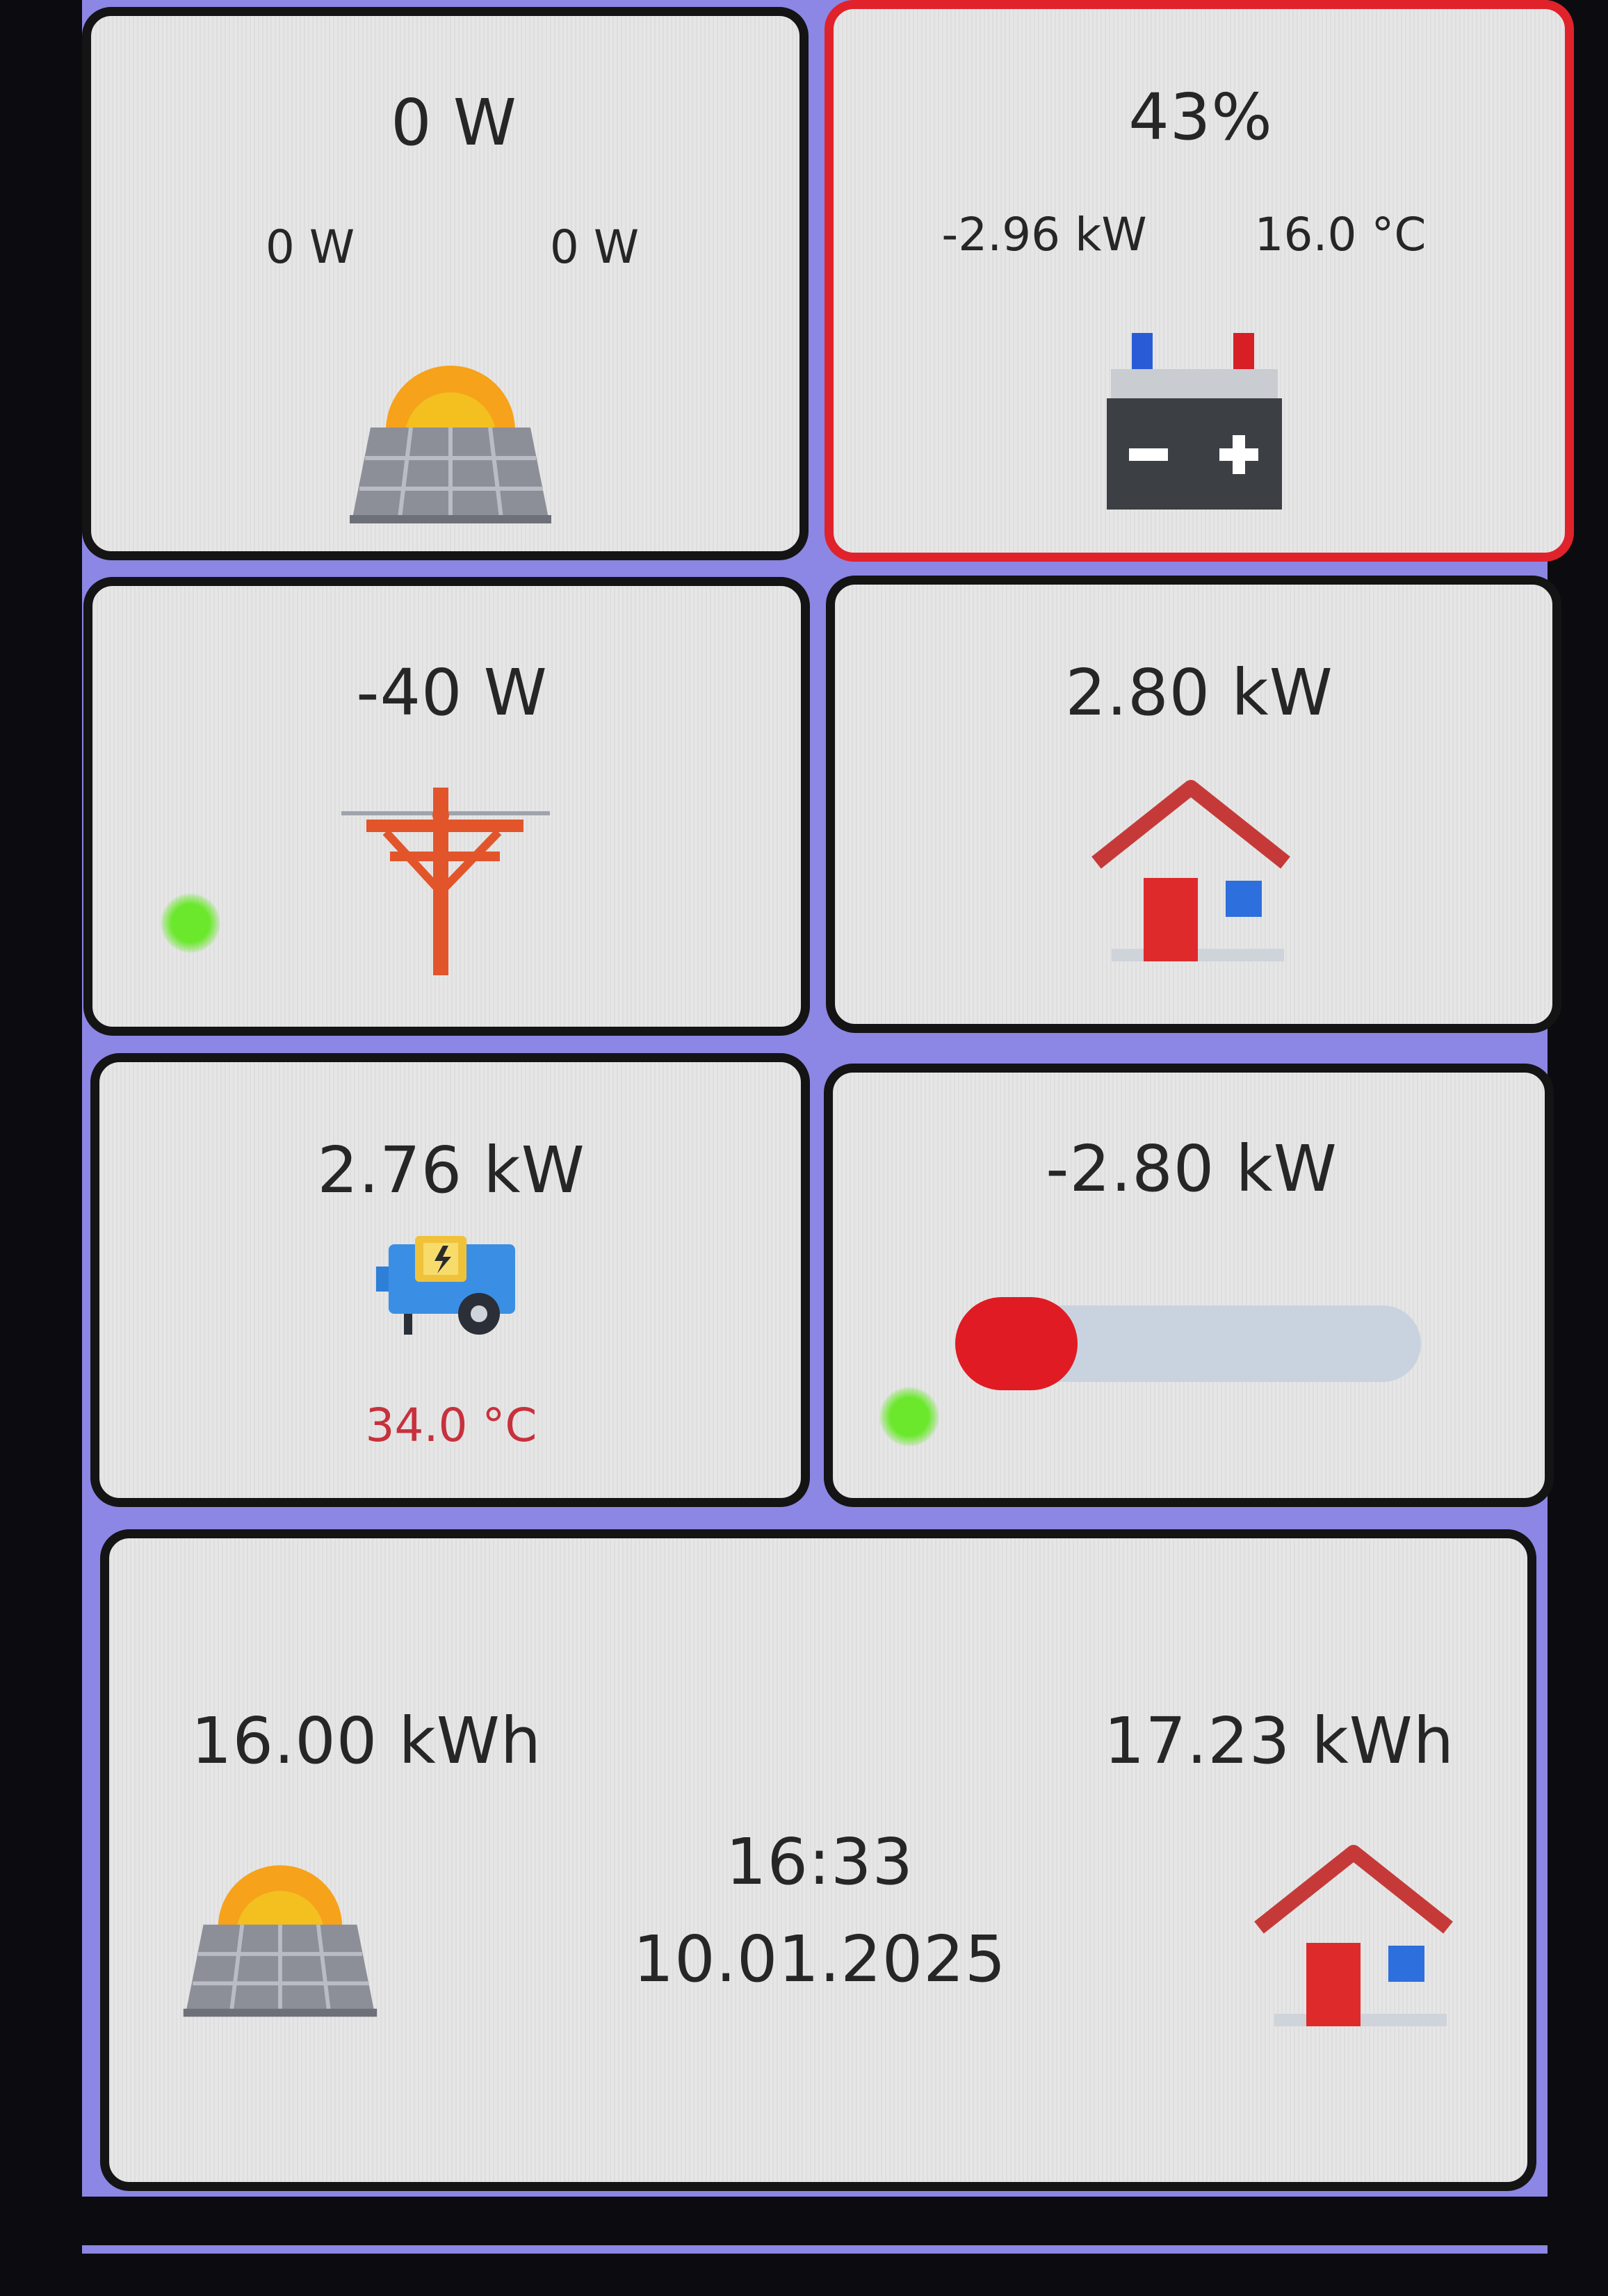  What do you see at coordinates (1189, 1286) in the screenshot?
I see `flow-card: -2.80 kW` at bounding box center [1189, 1286].